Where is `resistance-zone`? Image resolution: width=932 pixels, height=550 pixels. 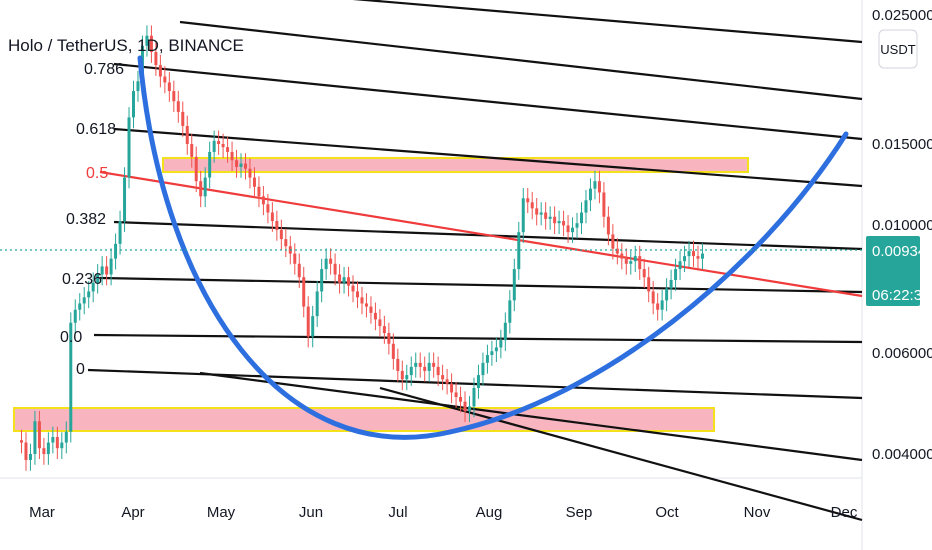
resistance-zone is located at coordinates (455, 165).